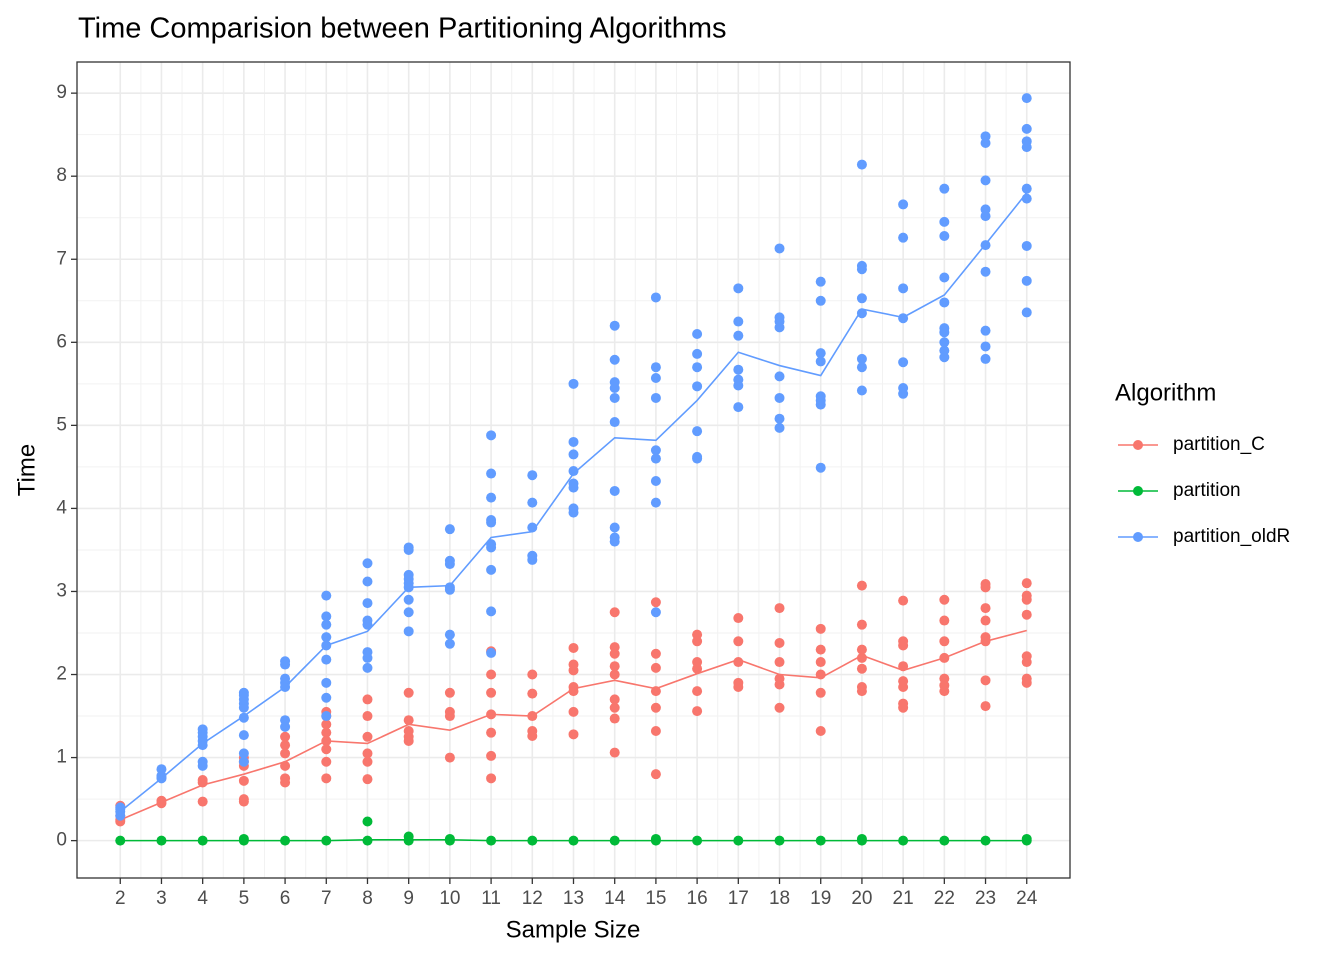  Describe the element at coordinates (655, 898) in the screenshot. I see `x-tick-label: 15` at that location.